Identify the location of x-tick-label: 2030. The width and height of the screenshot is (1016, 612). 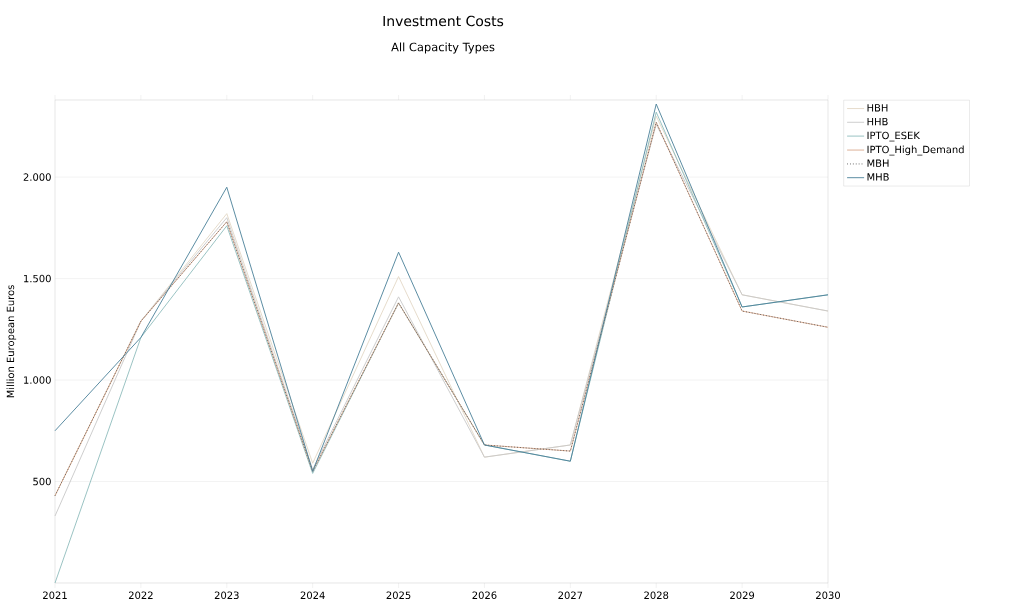
(828, 595).